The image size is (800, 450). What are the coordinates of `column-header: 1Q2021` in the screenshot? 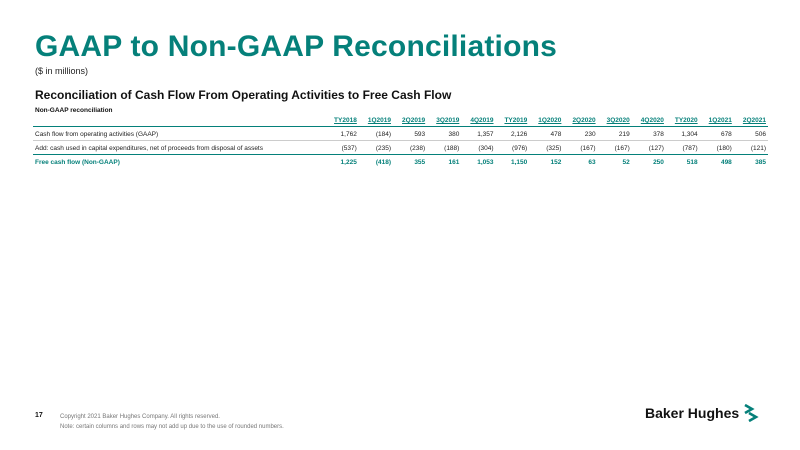 It's located at (716, 120).